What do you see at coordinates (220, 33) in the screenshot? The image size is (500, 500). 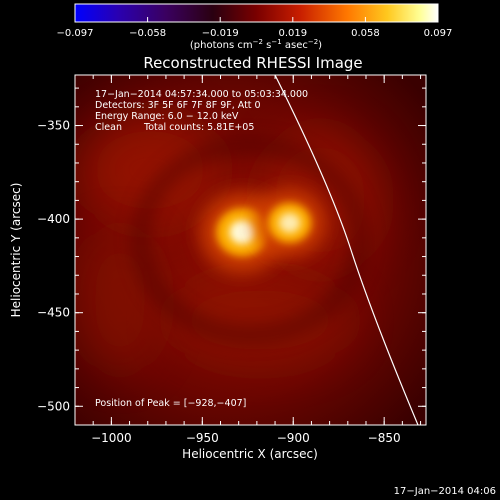 I see `colorbar-tick-label: −0.019` at bounding box center [220, 33].